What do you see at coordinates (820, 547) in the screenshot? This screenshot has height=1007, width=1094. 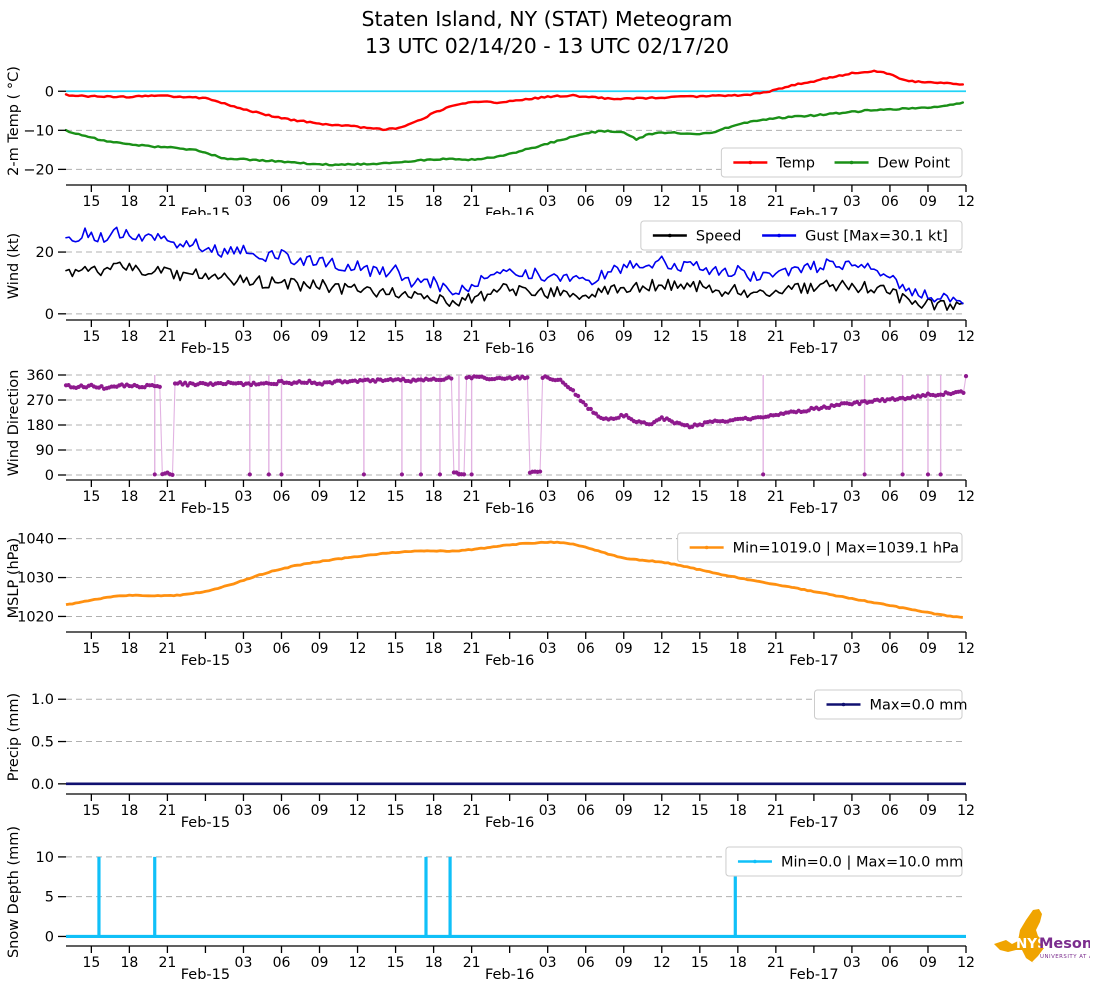 I see `mslp-legend: Min=1019.0 | Max=1039.1 hPa` at bounding box center [820, 547].